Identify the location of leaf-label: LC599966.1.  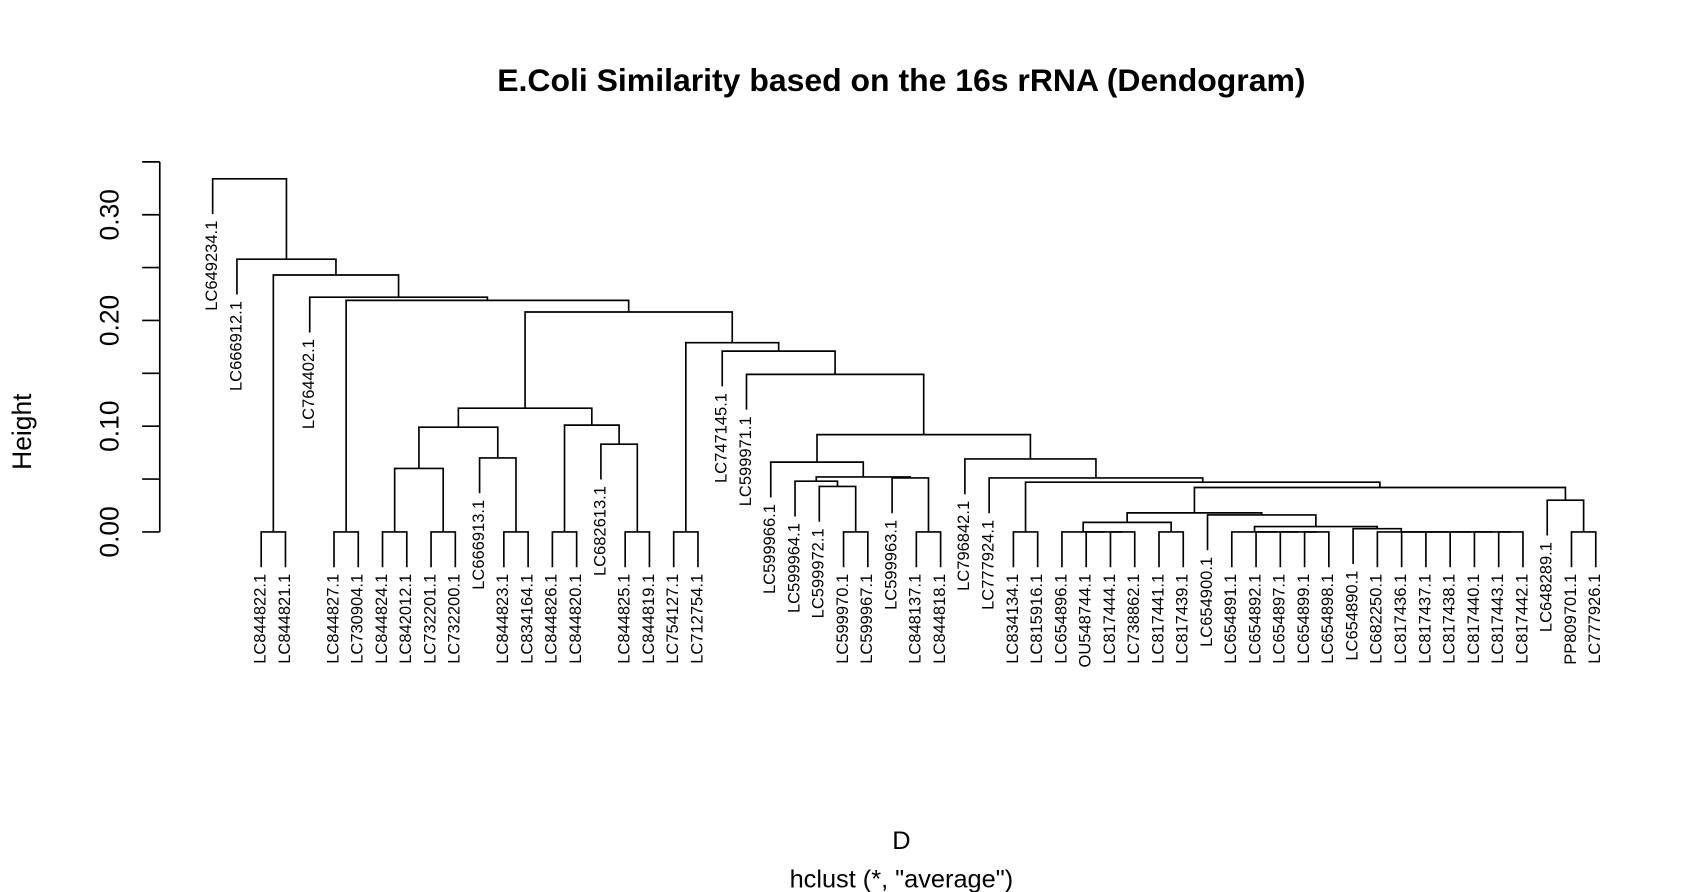
(769, 549).